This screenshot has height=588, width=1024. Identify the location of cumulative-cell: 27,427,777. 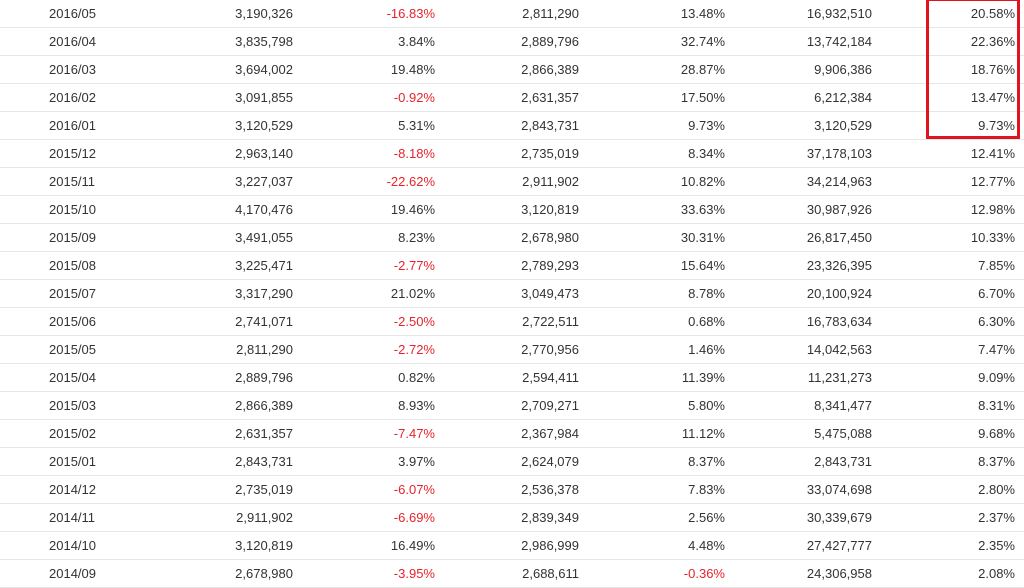
(798, 545).